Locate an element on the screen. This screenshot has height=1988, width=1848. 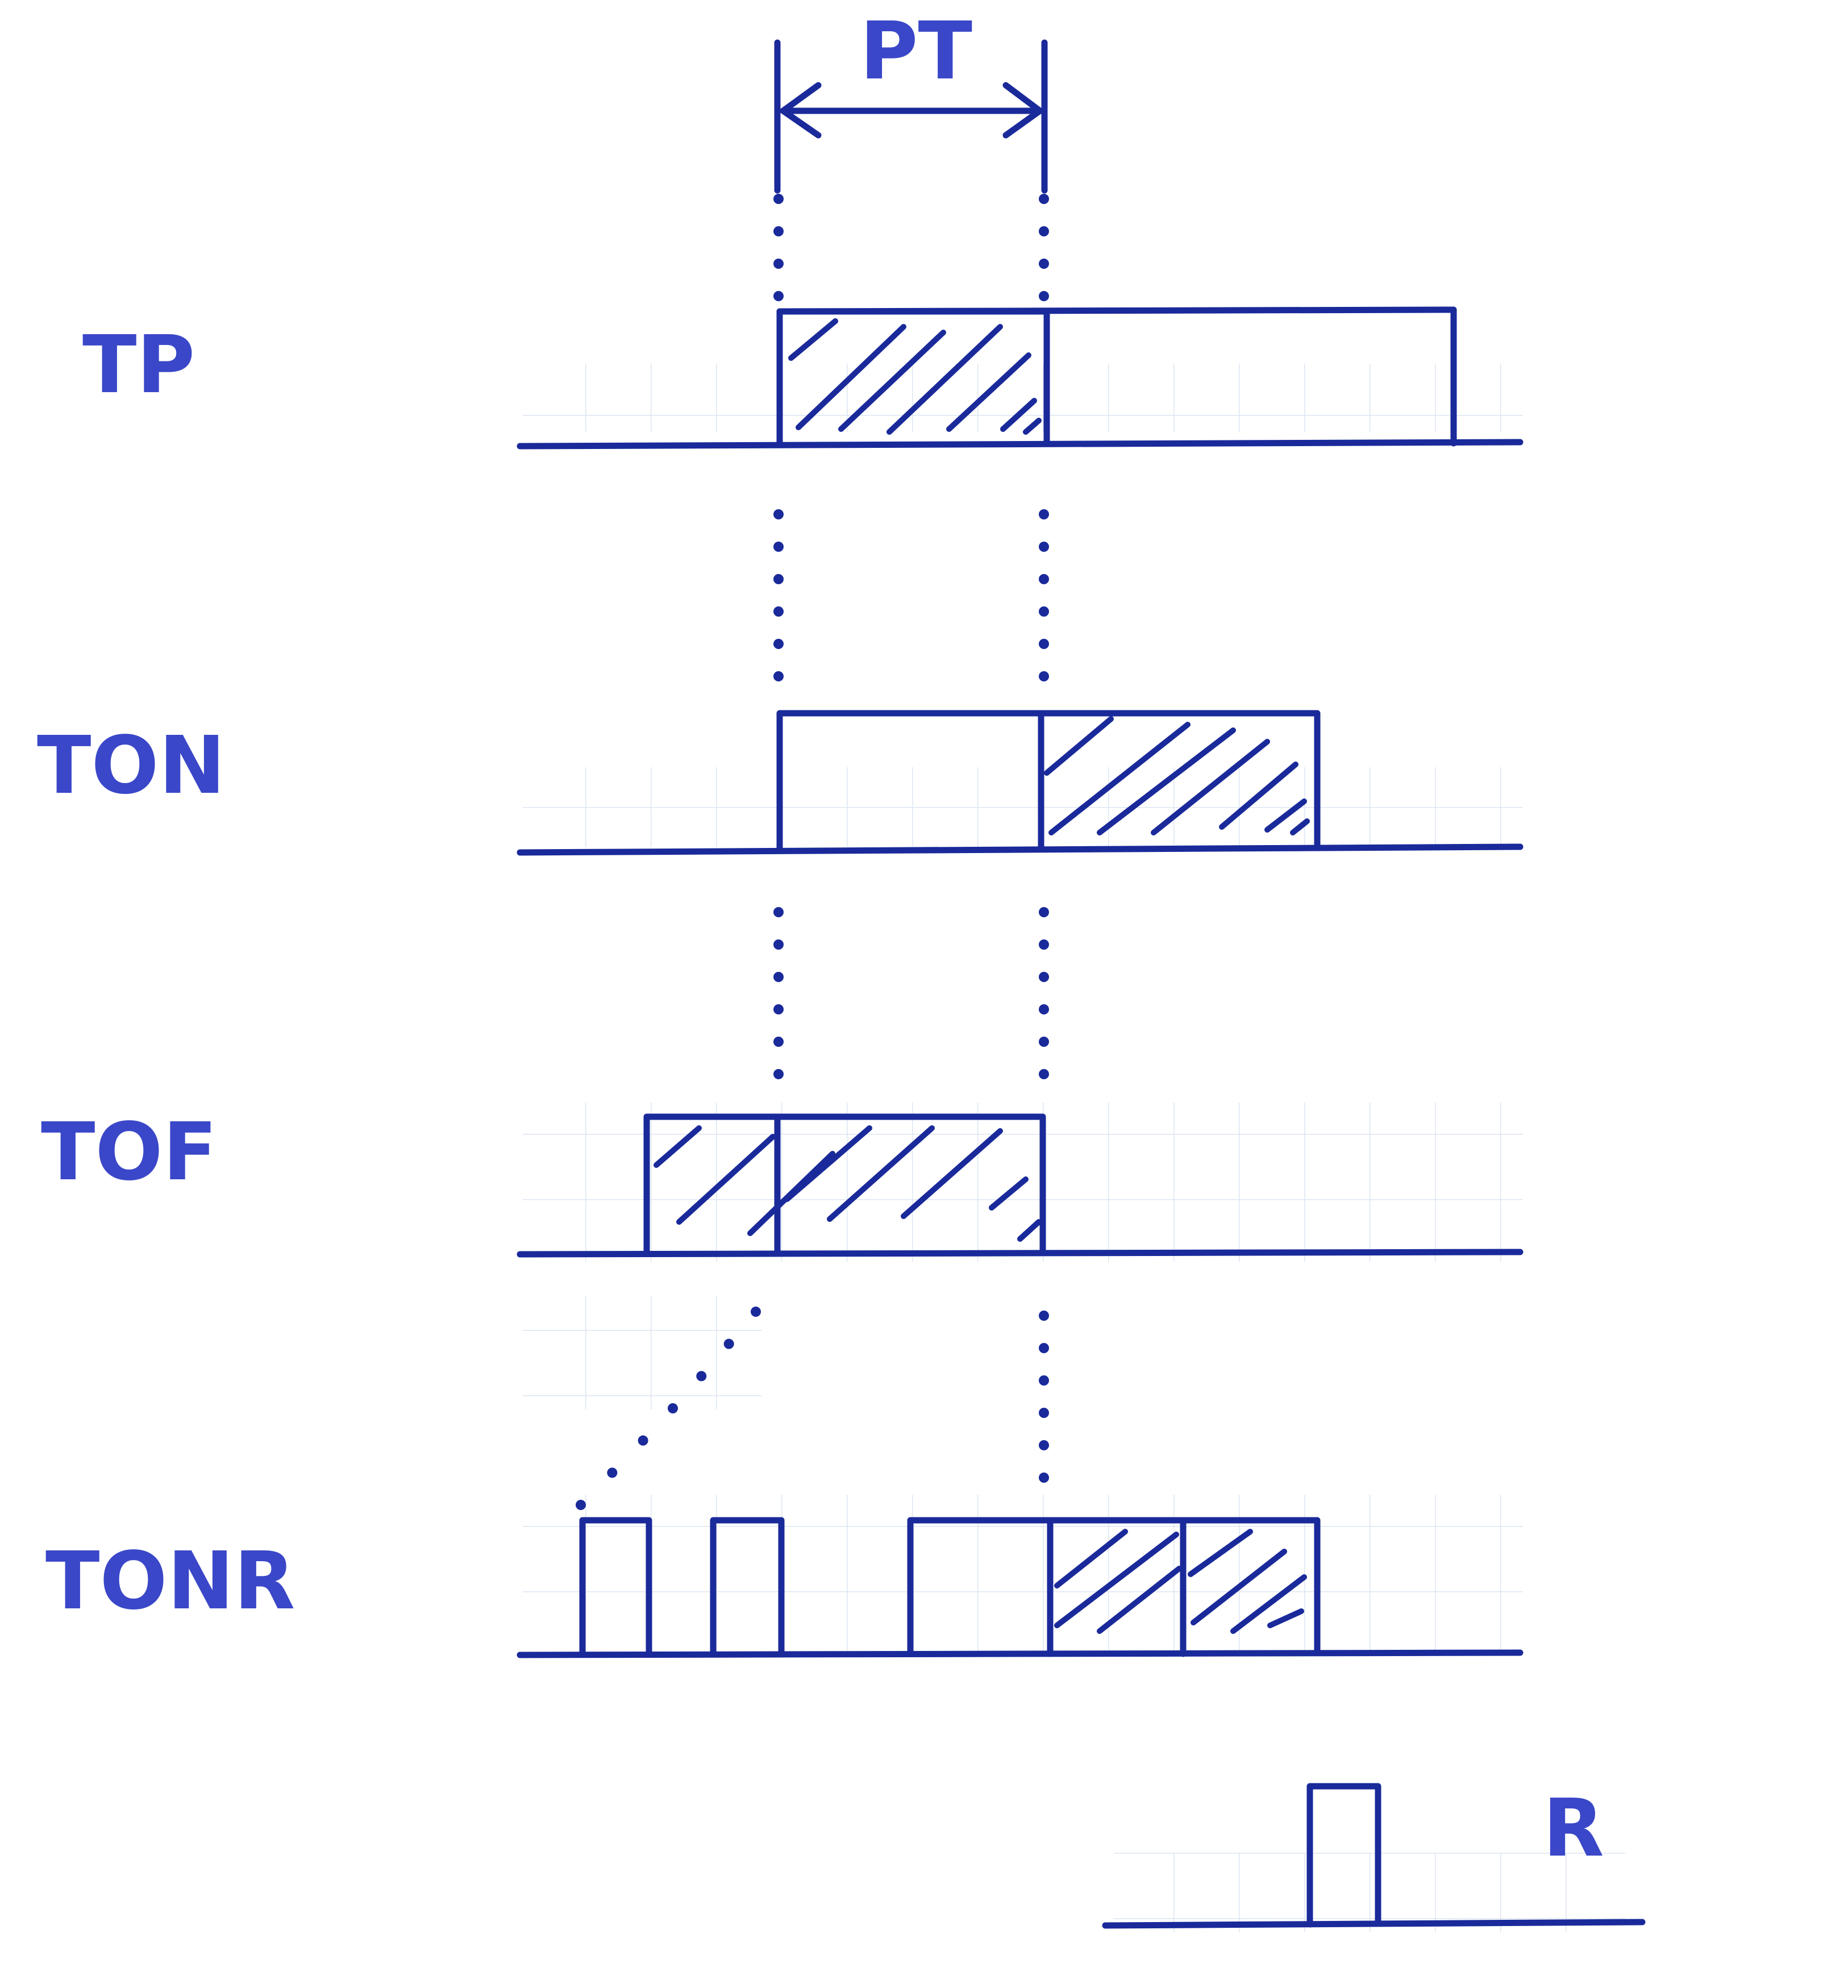
pt-dimension is located at coordinates (911, 117).